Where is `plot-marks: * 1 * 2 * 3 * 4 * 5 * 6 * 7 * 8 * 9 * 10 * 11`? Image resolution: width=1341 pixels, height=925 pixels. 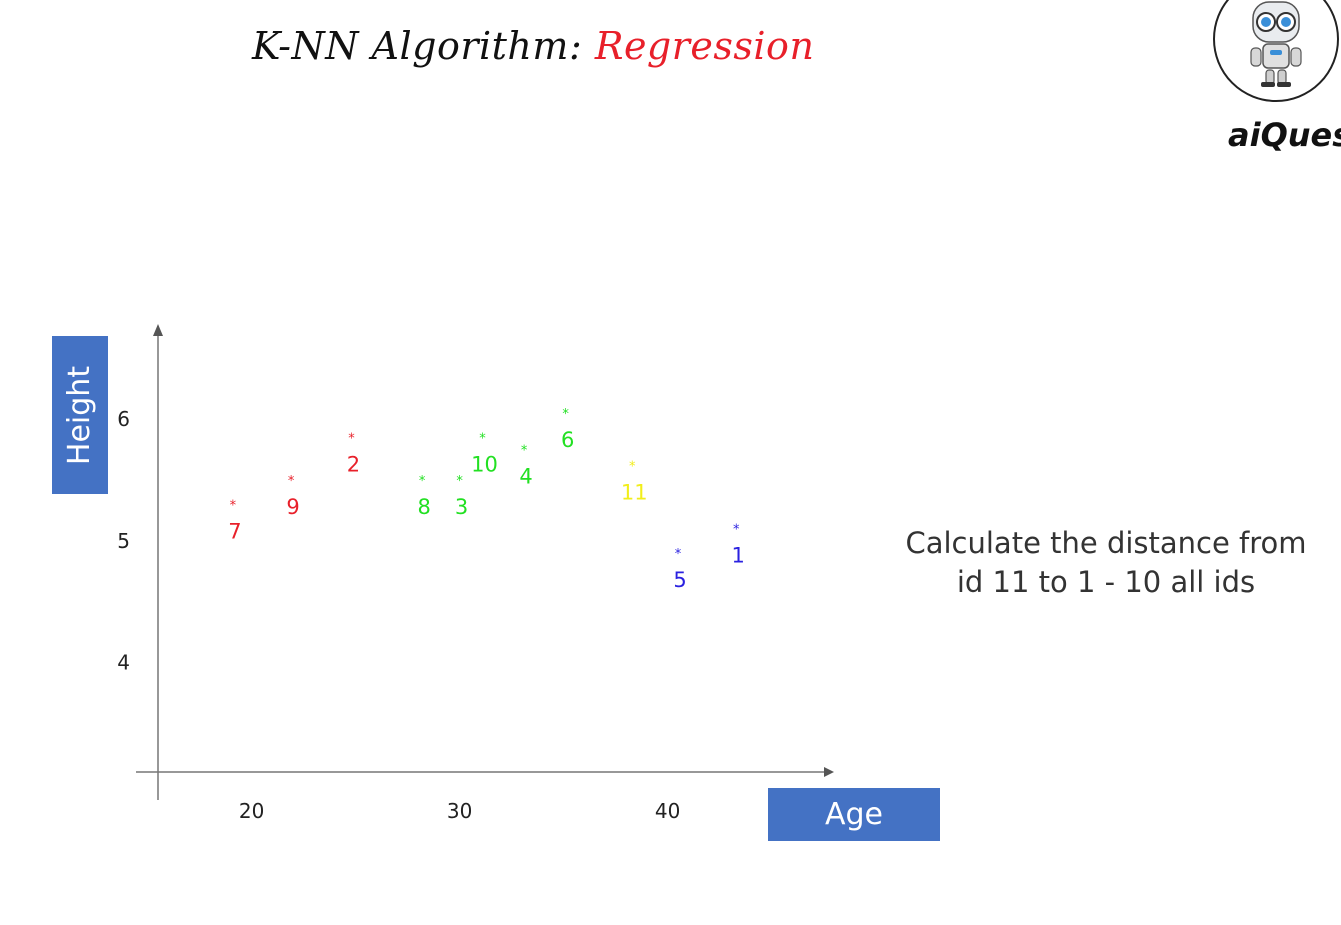
plot-marks: * 1 * 2 * 3 * 4 * 5 * 6 * 7 * 8 * 9 * 10 * 11 is located at coordinates (486, 499).